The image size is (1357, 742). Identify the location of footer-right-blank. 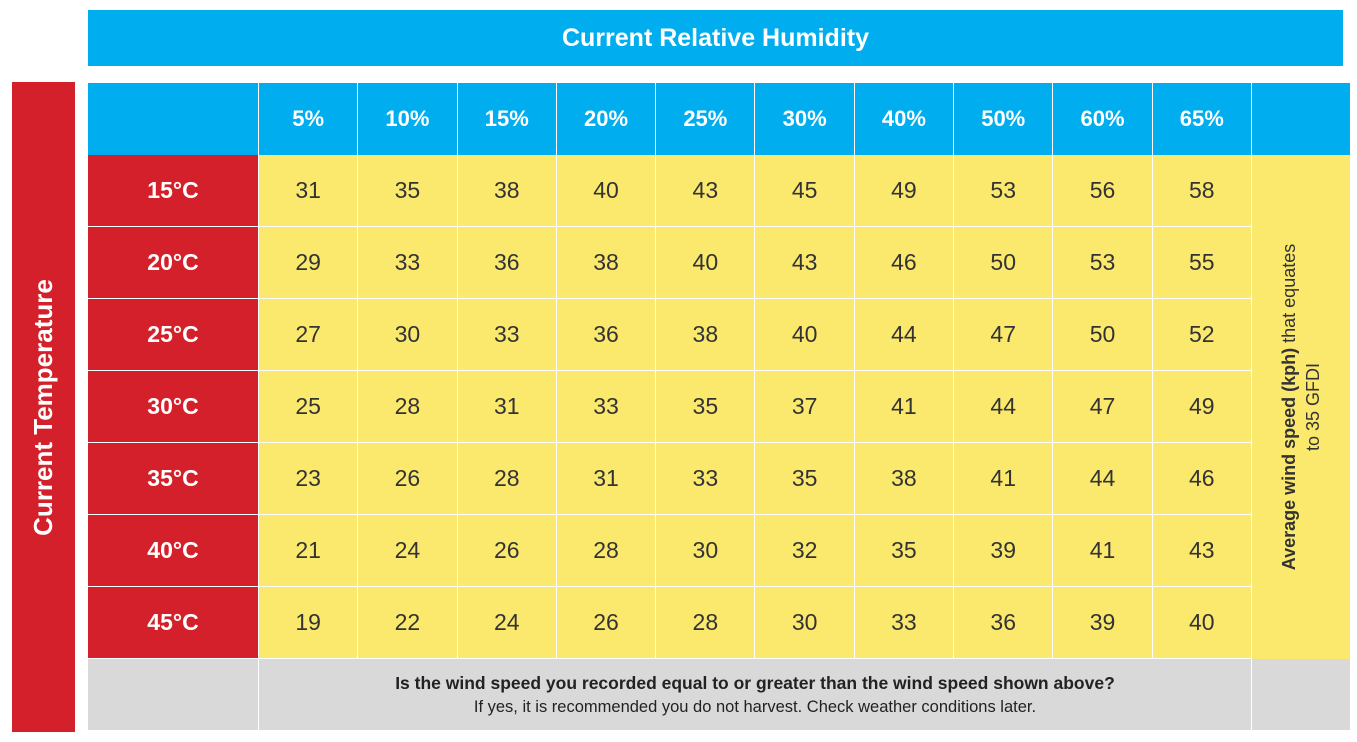
(1300, 694).